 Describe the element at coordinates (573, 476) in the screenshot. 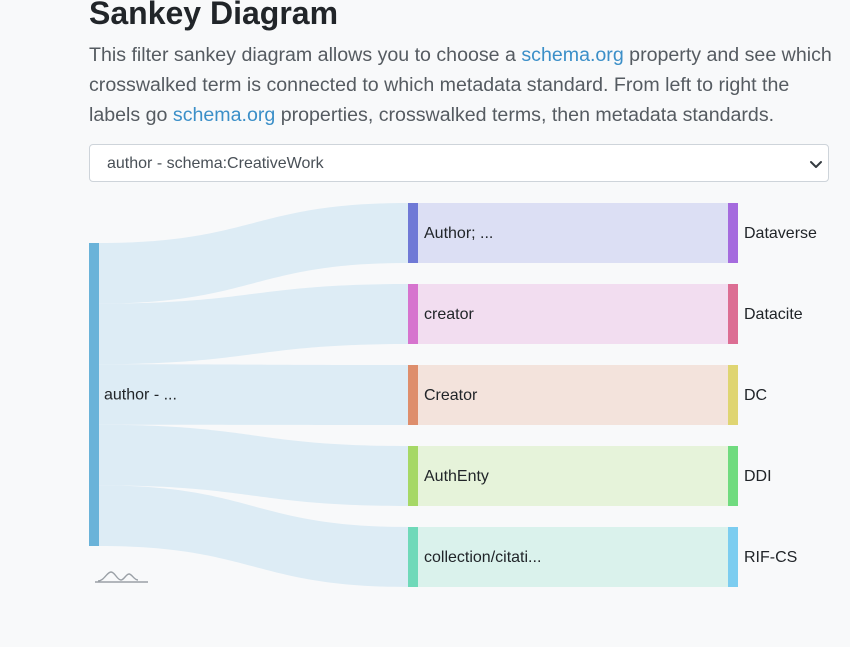

I see `flow-link-authenty-to-ddi` at that location.